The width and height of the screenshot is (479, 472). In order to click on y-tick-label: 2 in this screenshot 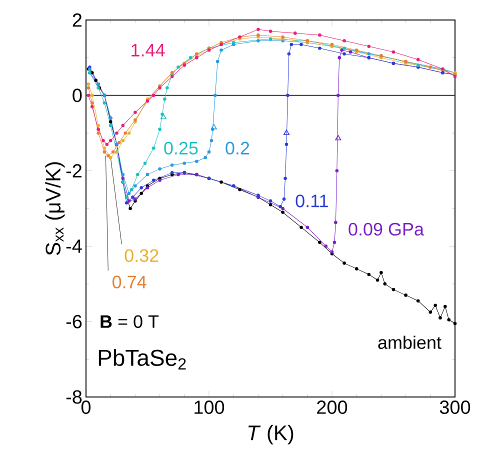, I will do `click(77, 20)`.